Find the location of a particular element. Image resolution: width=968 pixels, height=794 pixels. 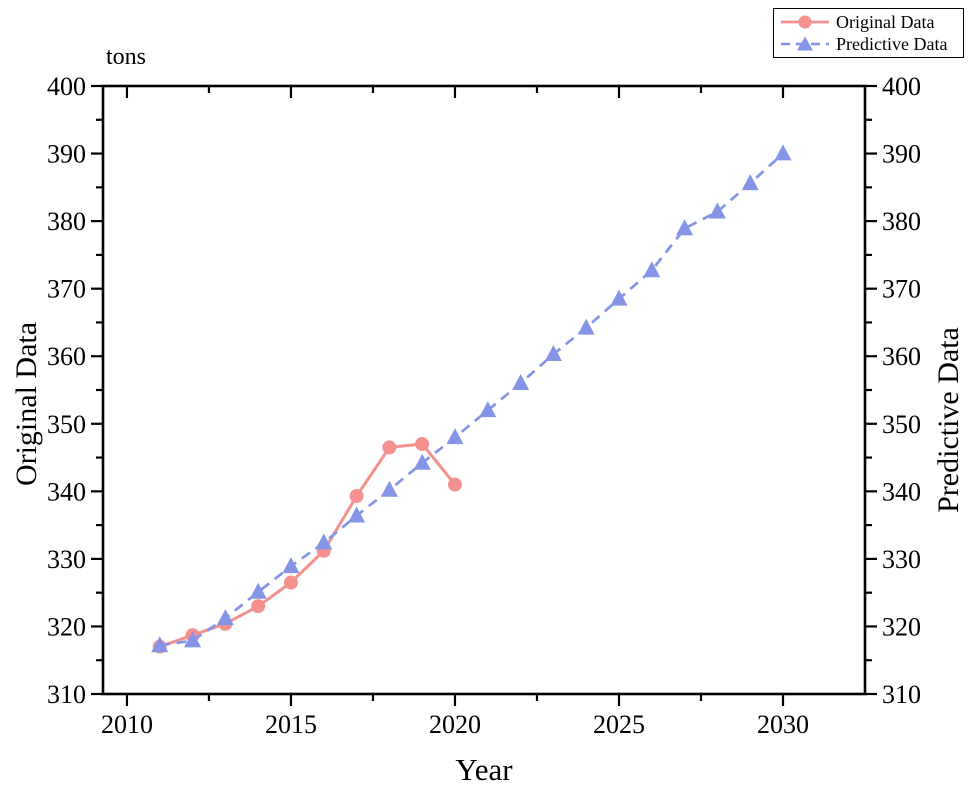

y-tick-label-left: 360 is located at coordinates (66, 356).